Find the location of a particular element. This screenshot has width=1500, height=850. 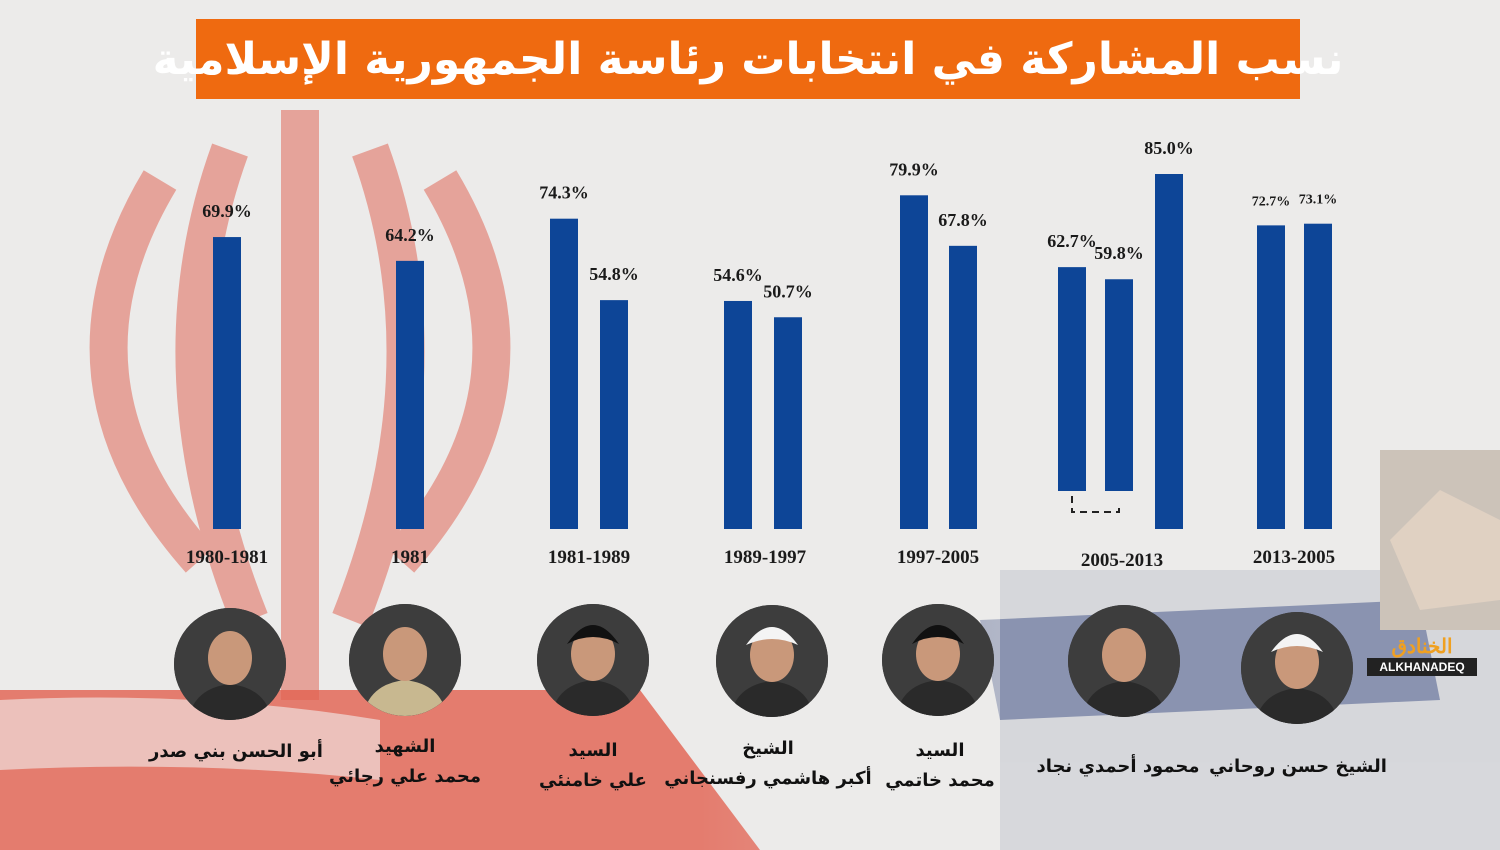

value-label-1980-1981-1: 69.9% is located at coordinates (227, 211).